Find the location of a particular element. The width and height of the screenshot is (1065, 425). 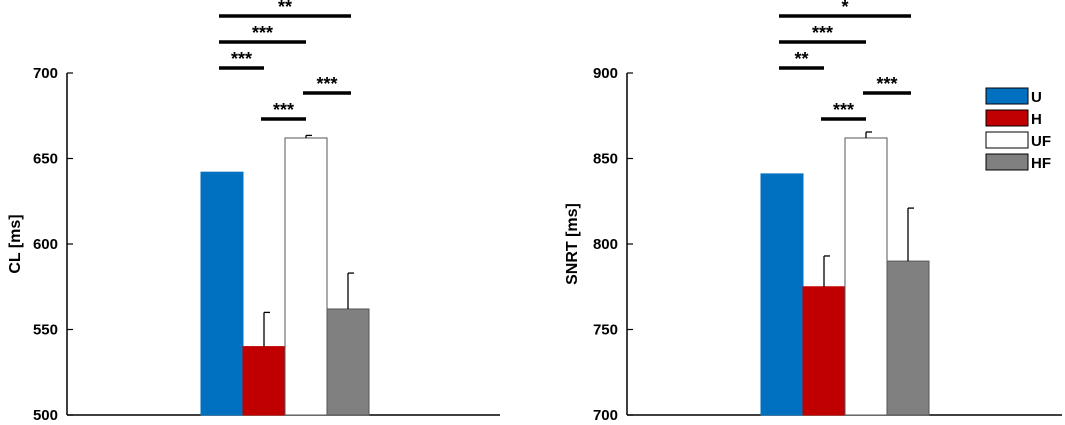

y-tick-label: 900 is located at coordinates (605, 73).